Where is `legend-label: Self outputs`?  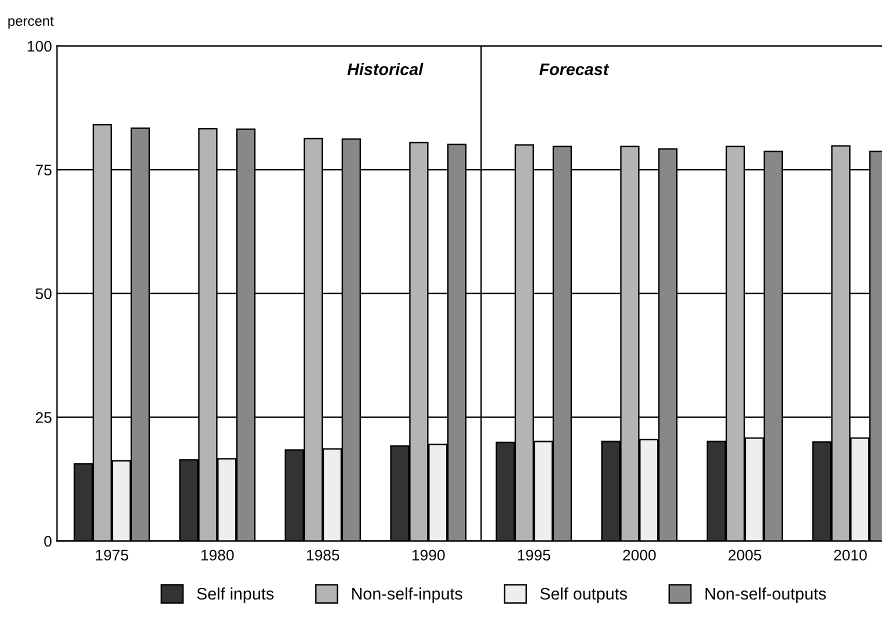
legend-label: Self outputs is located at coordinates (583, 595).